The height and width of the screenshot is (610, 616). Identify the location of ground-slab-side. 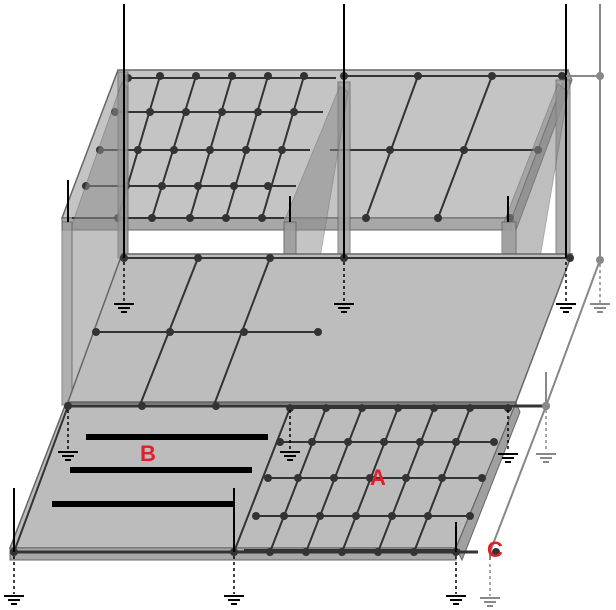
(488, 481).